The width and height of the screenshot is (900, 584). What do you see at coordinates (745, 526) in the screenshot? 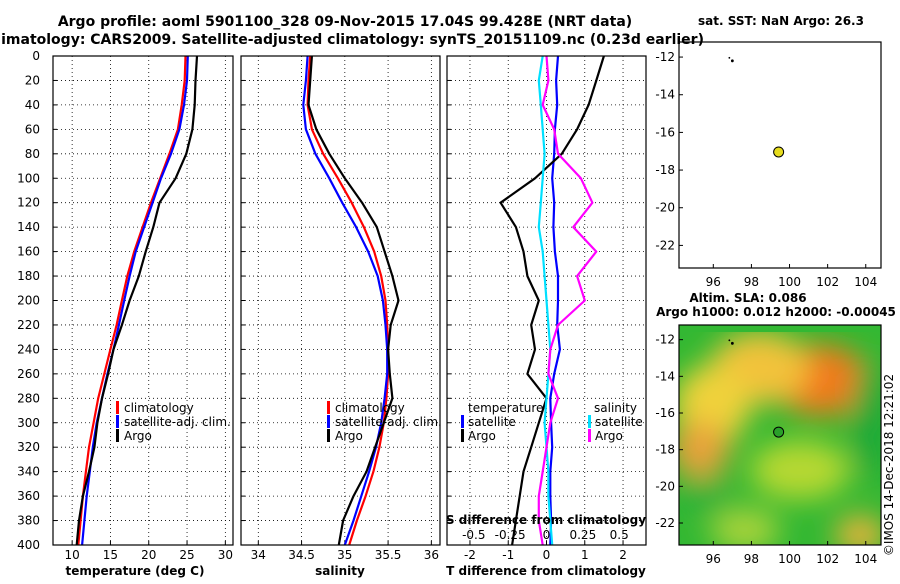
I see `sla-mid-south` at bounding box center [745, 526].